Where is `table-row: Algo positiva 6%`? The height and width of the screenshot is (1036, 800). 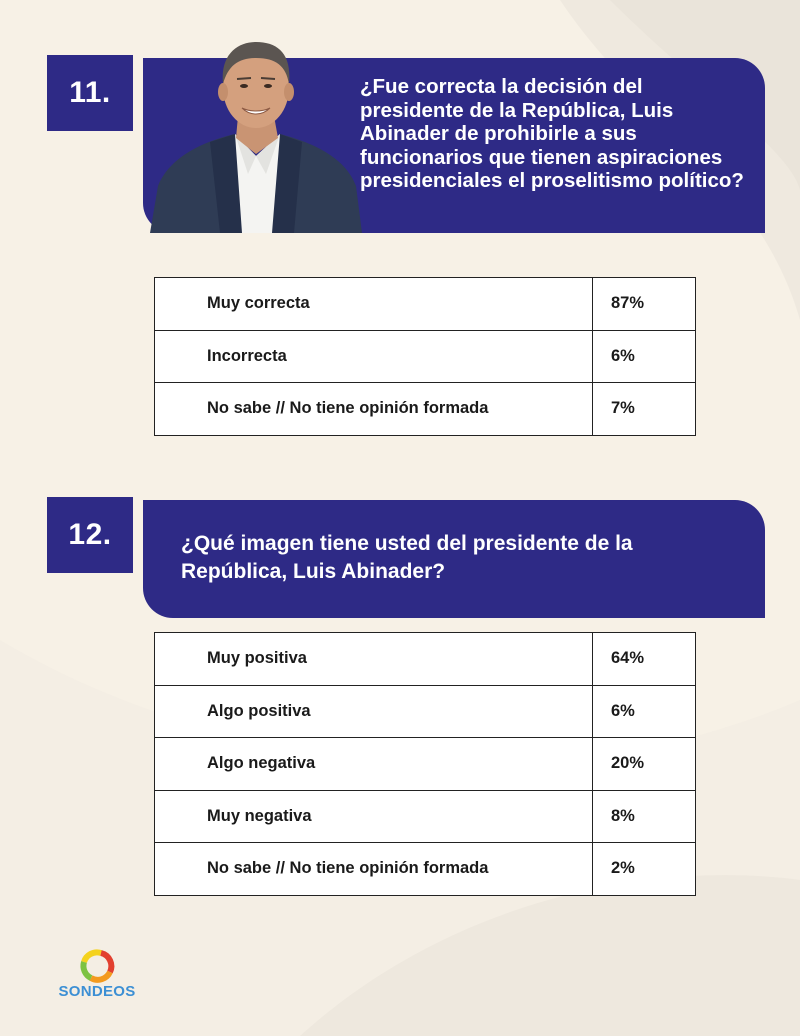 table-row: Algo positiva 6% is located at coordinates (425, 711).